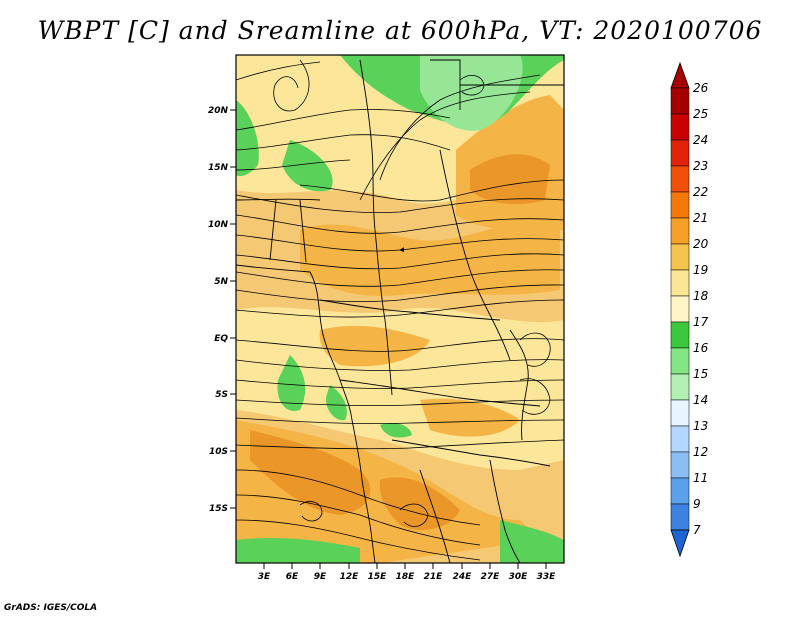 This screenshot has height=618, width=800. Describe the element at coordinates (547, 577) in the screenshot. I see `lon-label: 33E` at that location.